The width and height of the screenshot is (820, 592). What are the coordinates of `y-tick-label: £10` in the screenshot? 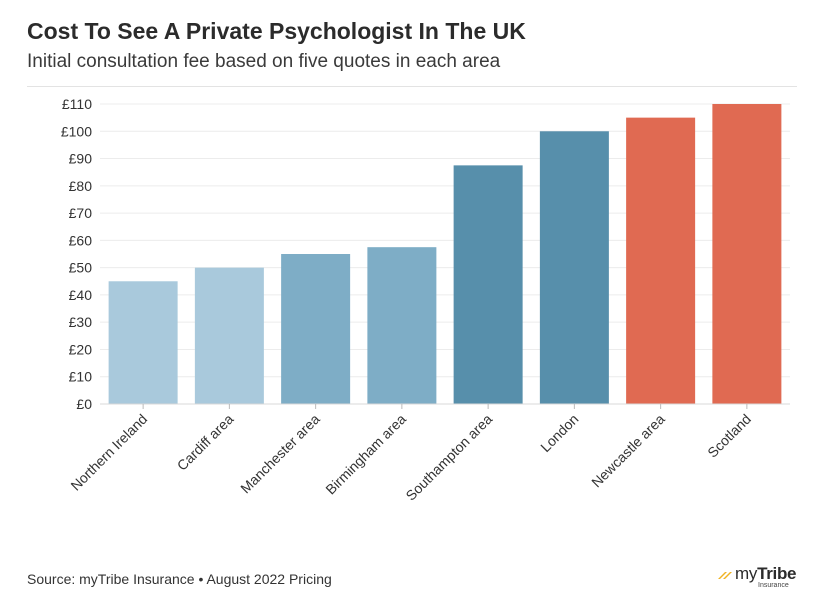 It's located at (81, 377).